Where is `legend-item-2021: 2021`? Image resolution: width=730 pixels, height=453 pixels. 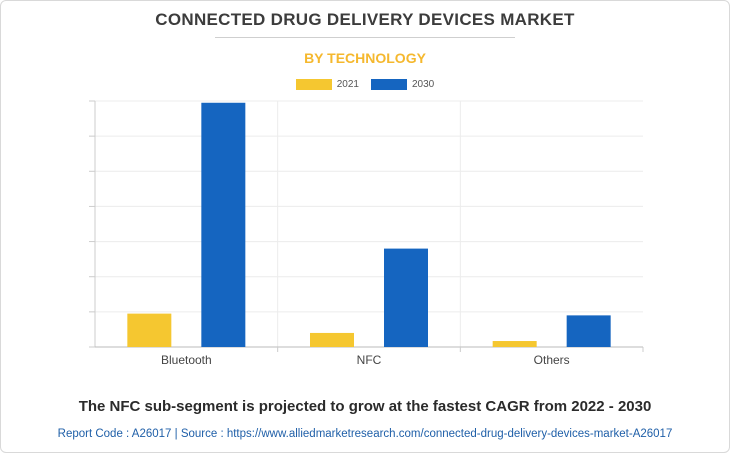 legend-item-2021: 2021 is located at coordinates (327, 84).